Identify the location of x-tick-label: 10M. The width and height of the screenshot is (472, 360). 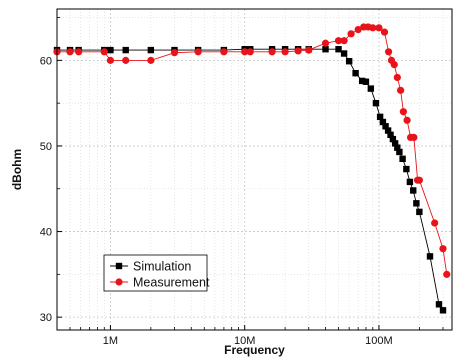
(244, 341).